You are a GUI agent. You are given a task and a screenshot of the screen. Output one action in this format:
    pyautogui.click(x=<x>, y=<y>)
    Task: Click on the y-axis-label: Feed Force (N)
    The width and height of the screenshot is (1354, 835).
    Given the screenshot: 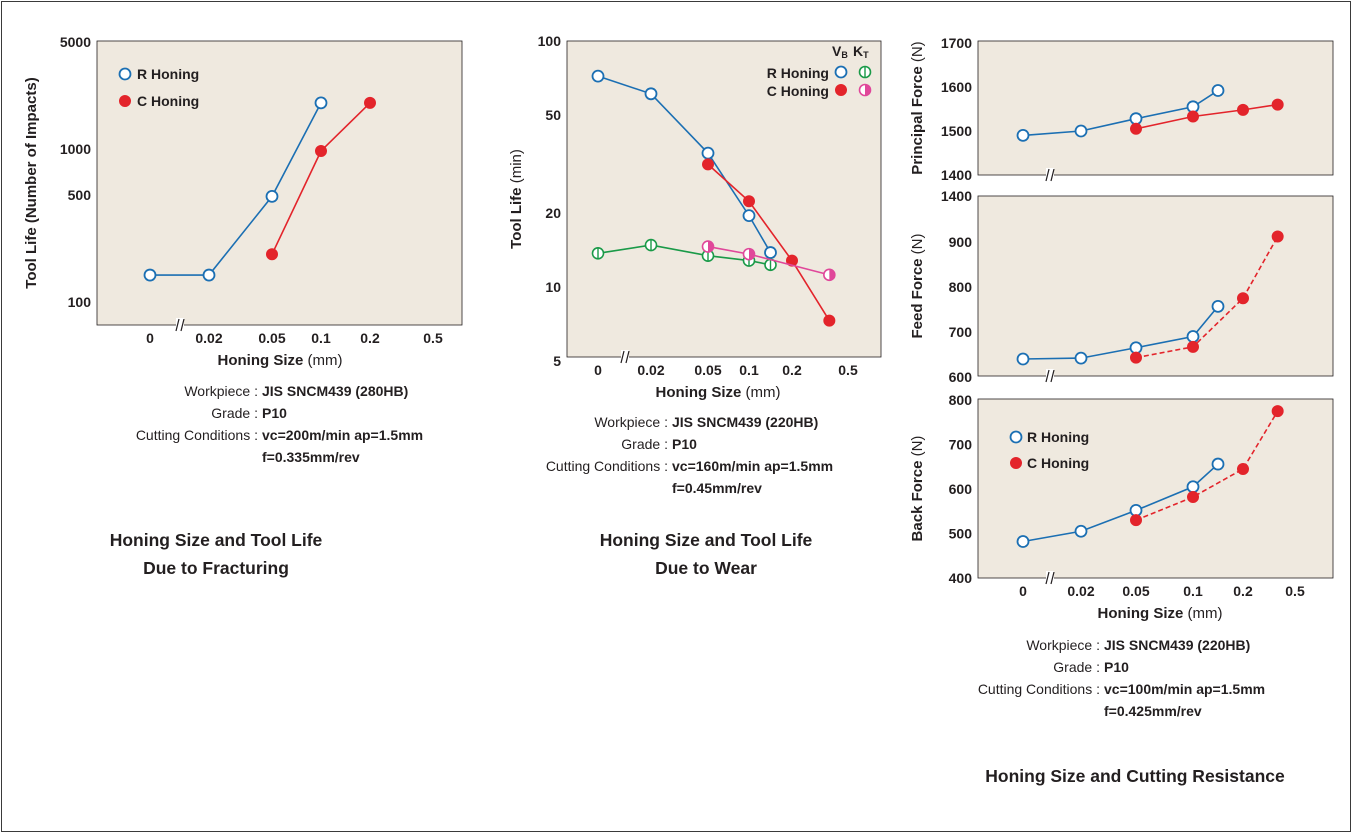 What is the action you would take?
    pyautogui.click(x=917, y=285)
    